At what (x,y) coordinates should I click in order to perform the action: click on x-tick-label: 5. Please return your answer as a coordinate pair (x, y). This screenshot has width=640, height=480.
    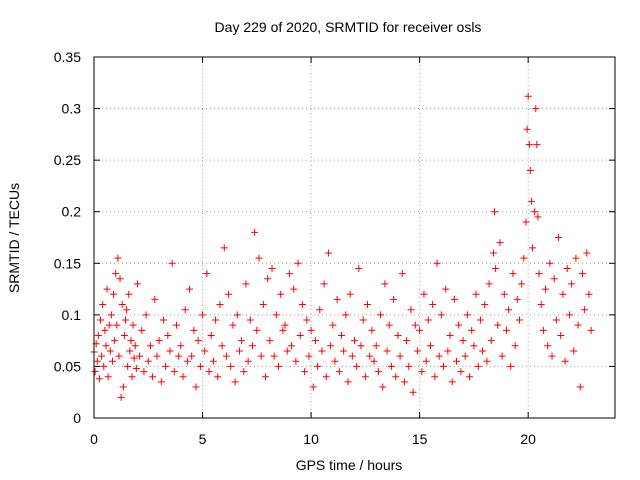
    Looking at the image, I should click on (203, 439).